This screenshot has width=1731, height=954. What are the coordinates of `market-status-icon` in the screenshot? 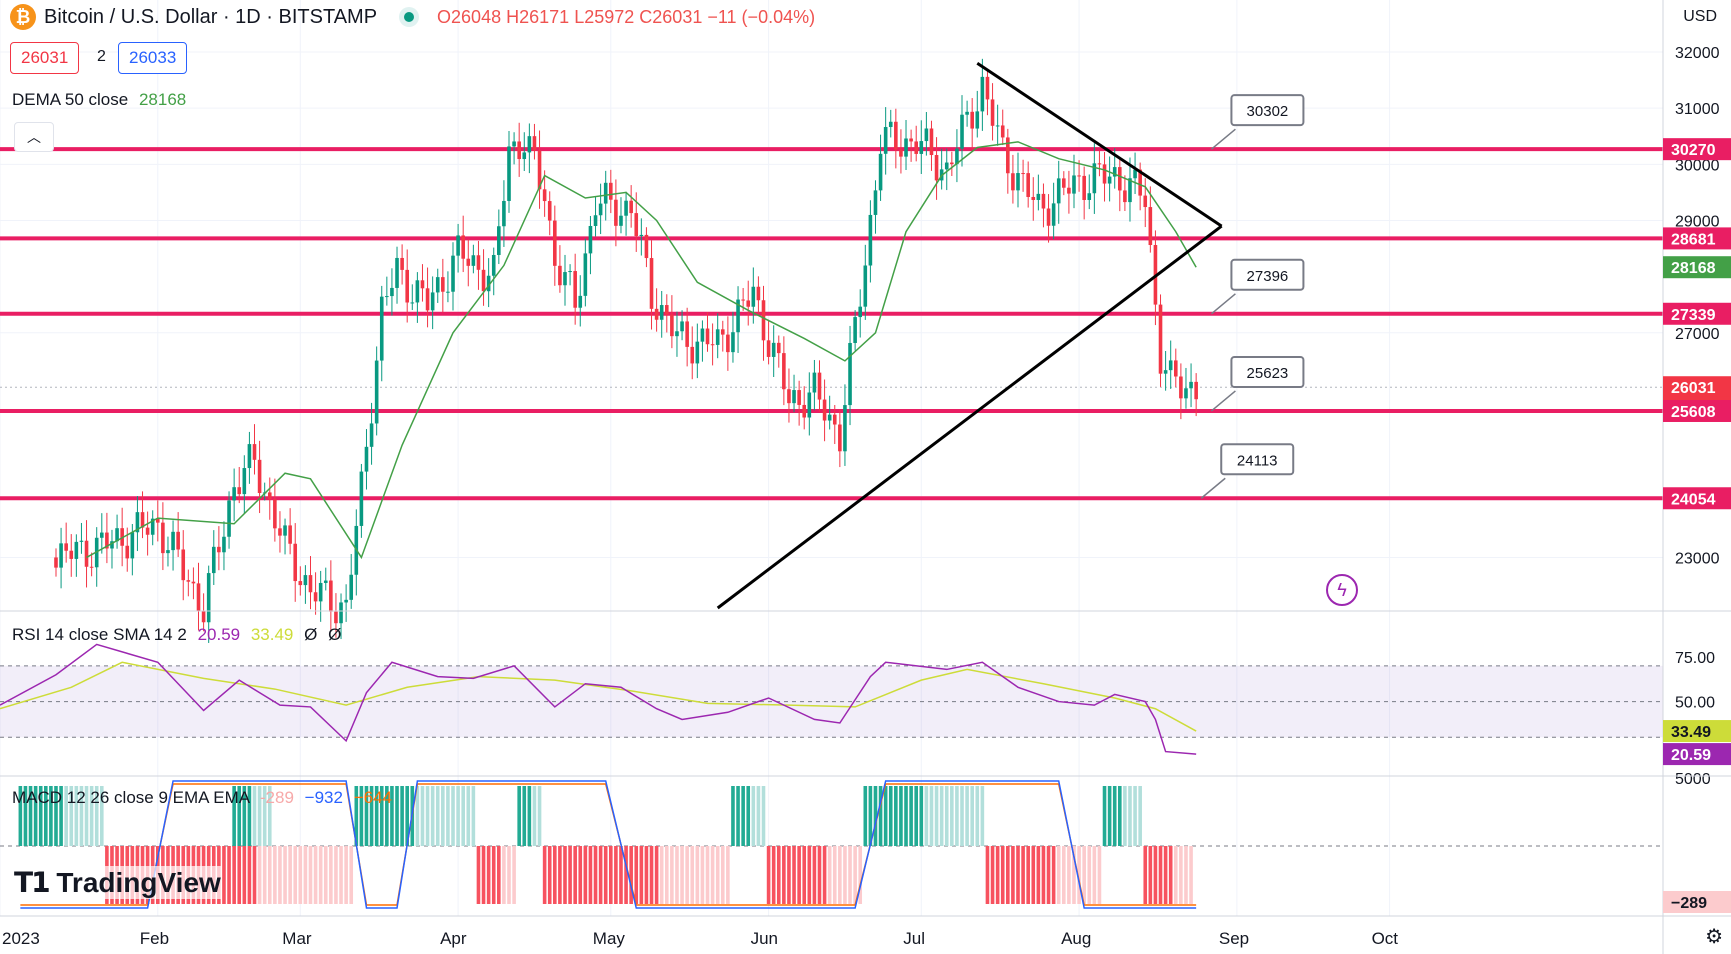 It's located at (409, 17).